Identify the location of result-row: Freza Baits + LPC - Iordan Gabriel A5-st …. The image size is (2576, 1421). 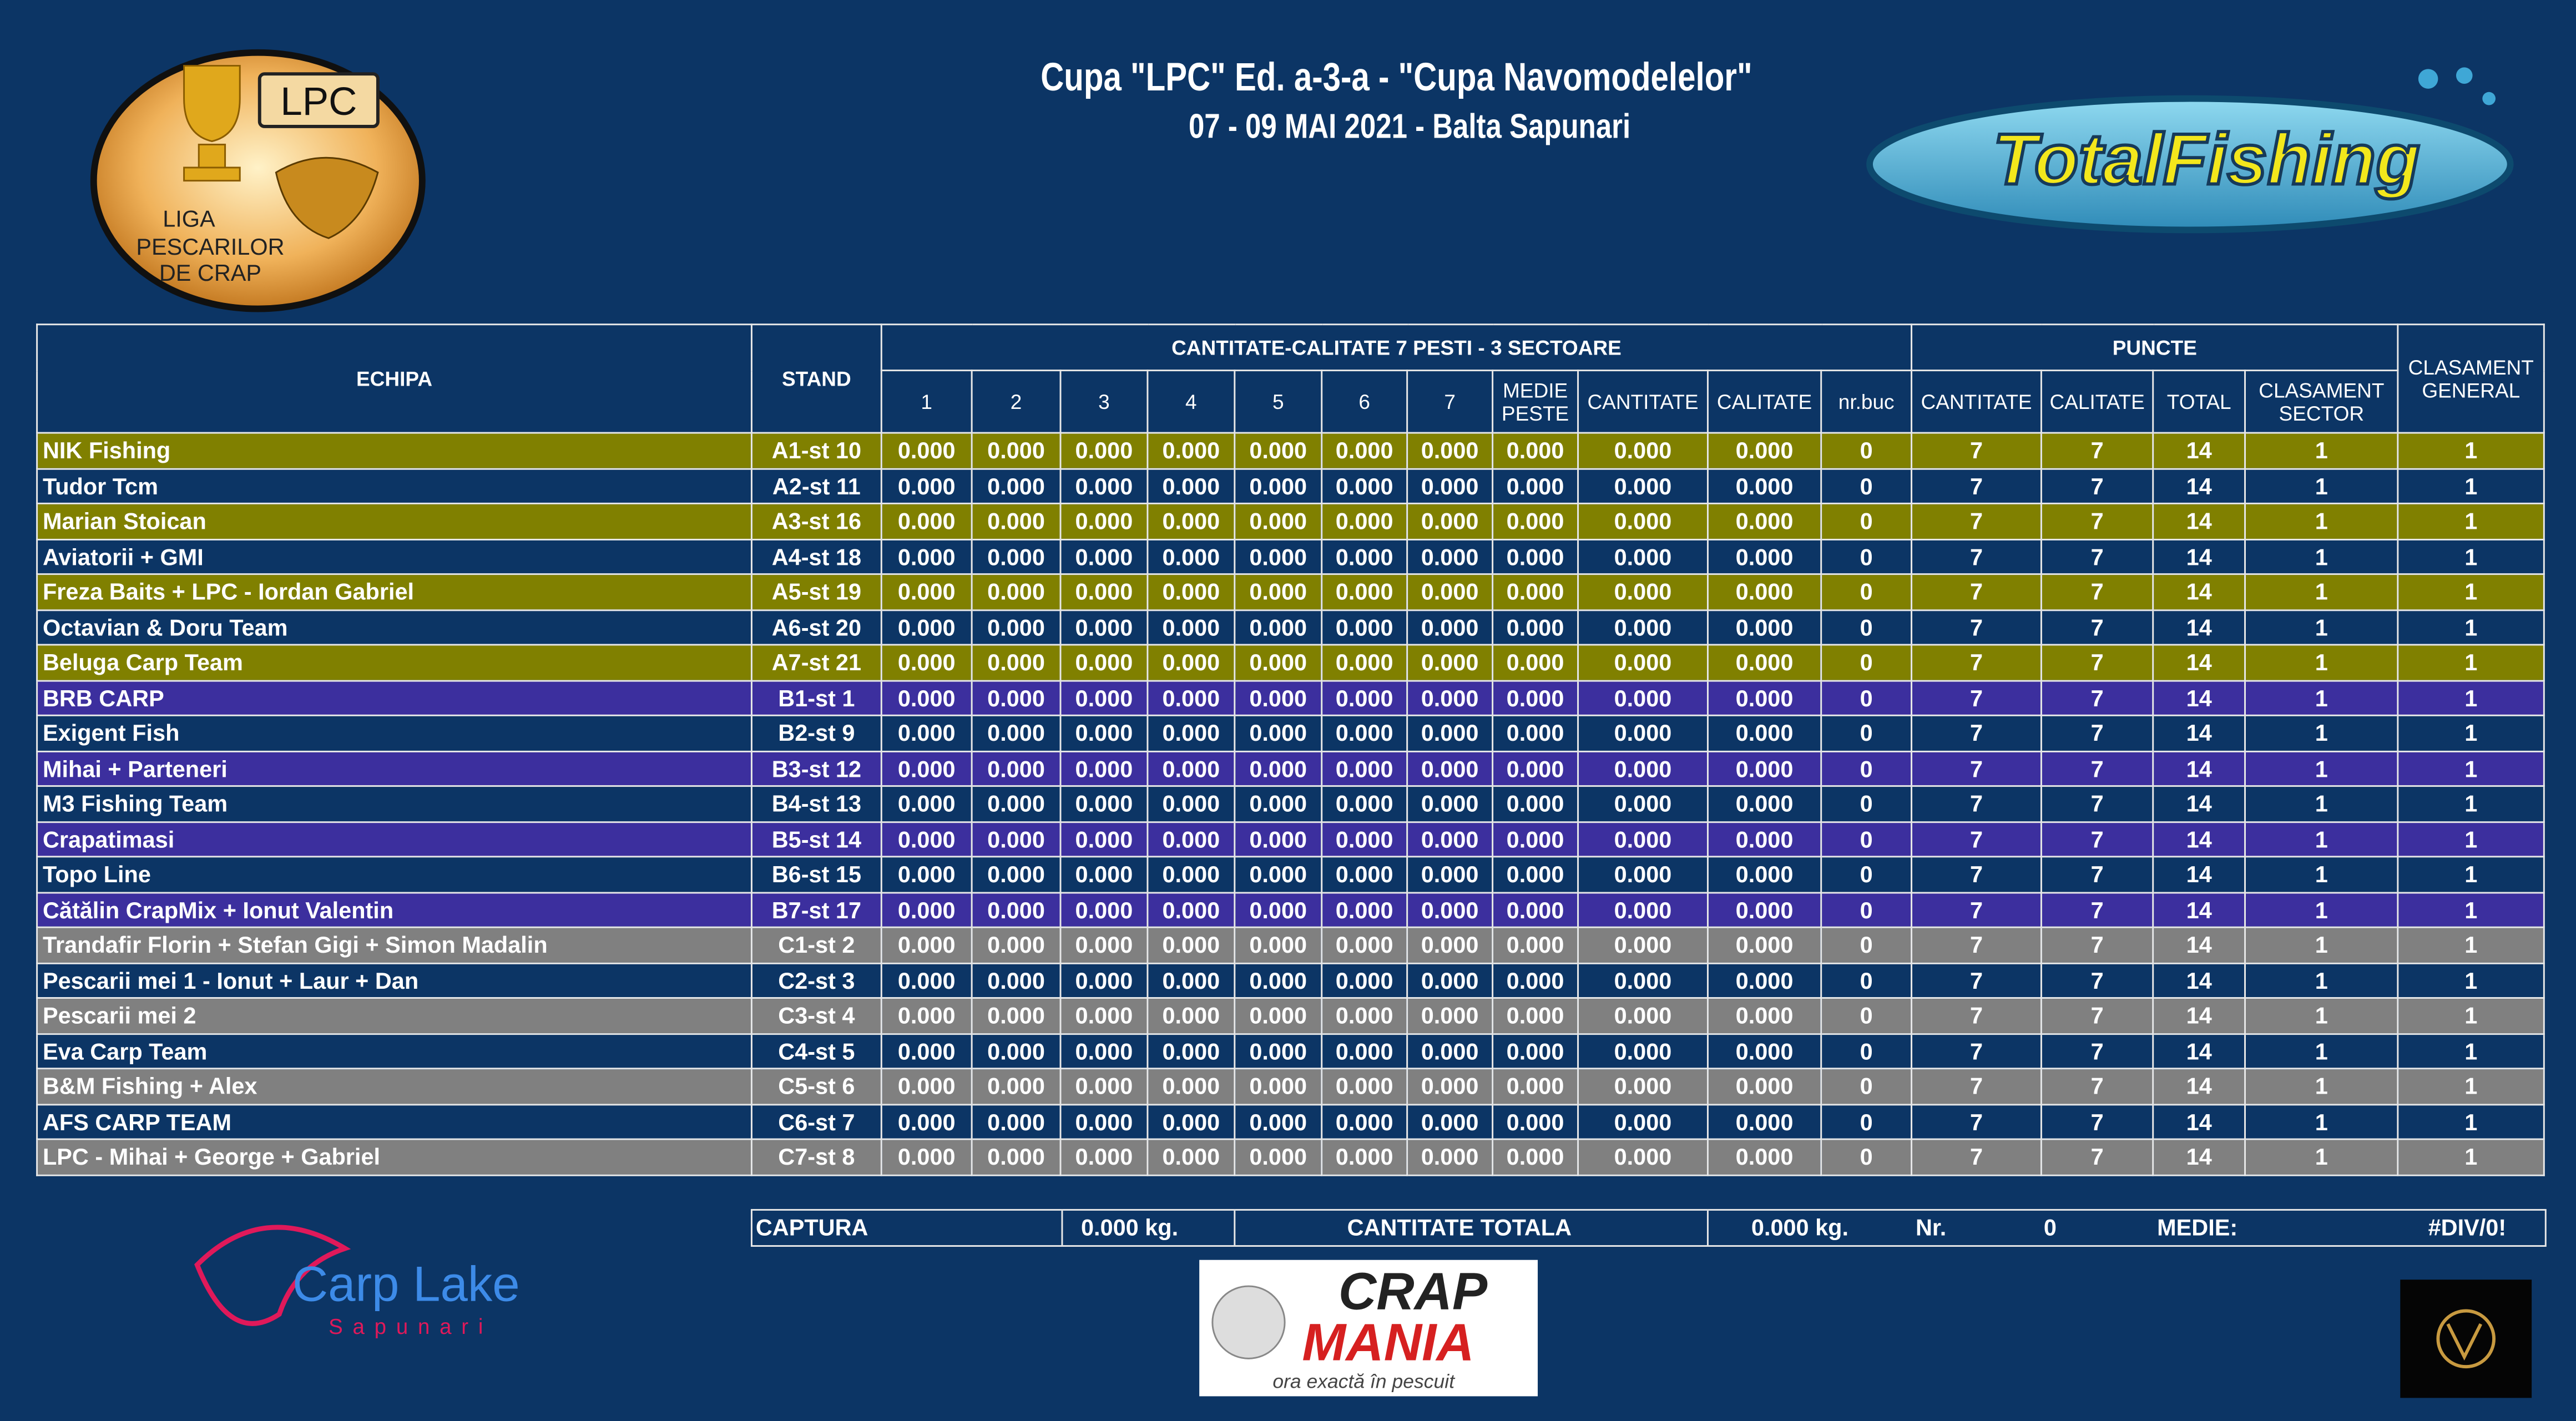
(1290, 591).